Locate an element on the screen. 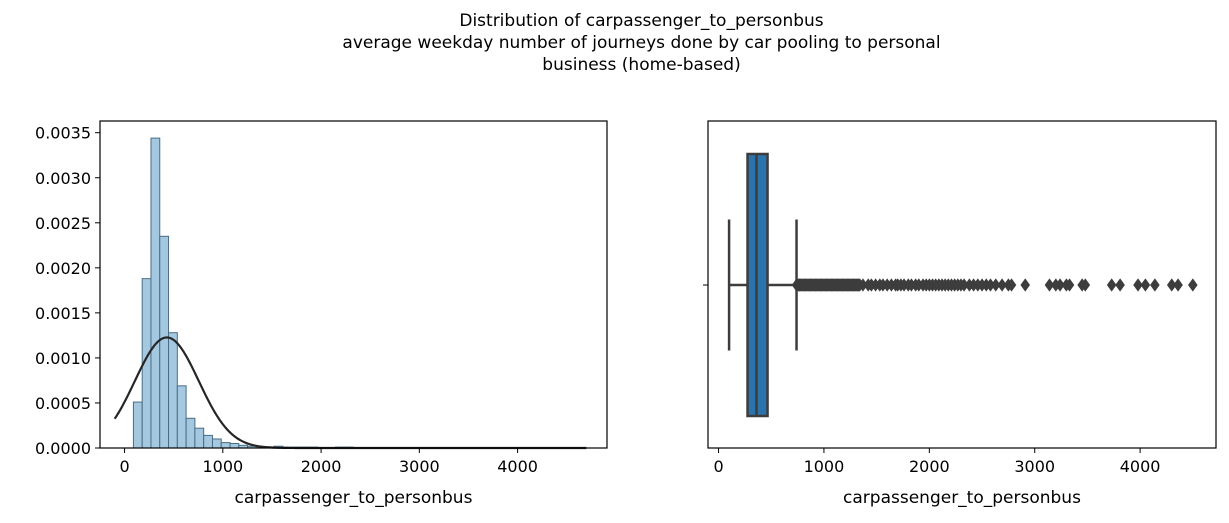 The image size is (1229, 523). boxplot-x-tick-label: 4000 is located at coordinates (1140, 466).